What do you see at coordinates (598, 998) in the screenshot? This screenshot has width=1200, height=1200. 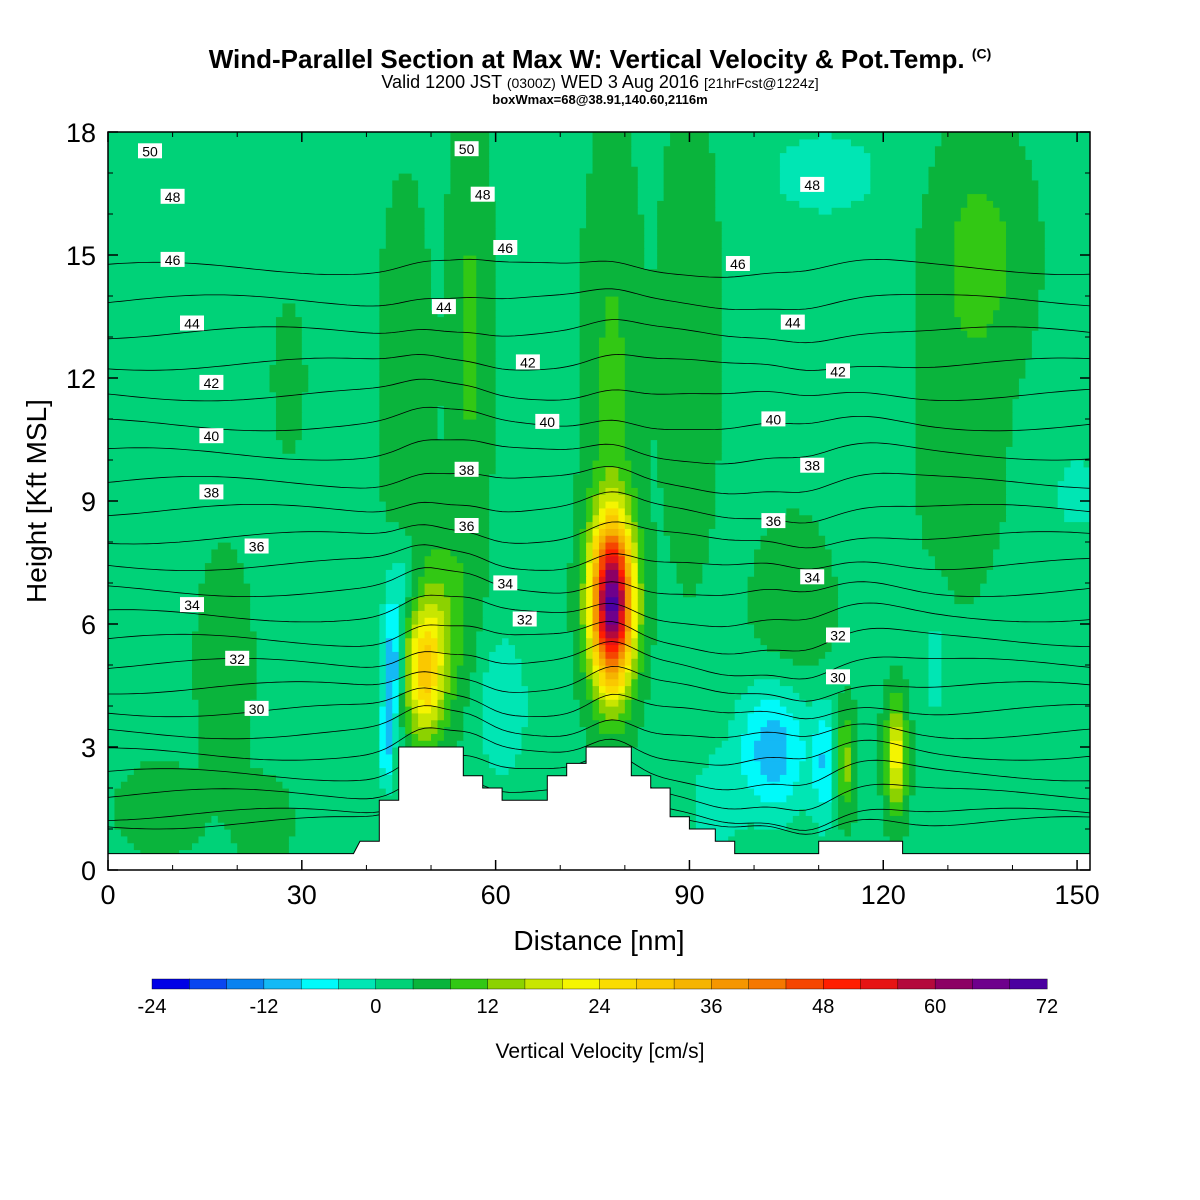 I see `colorbar: -24 -12 0 12 24 36 48 60 72` at bounding box center [598, 998].